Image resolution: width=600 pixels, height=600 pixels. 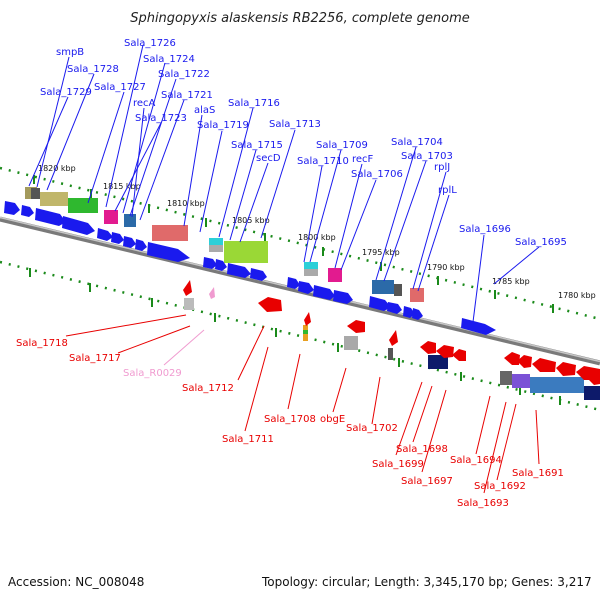 I want to click on gene-label-sala-1721: Sala_1721, so click(x=187, y=95).